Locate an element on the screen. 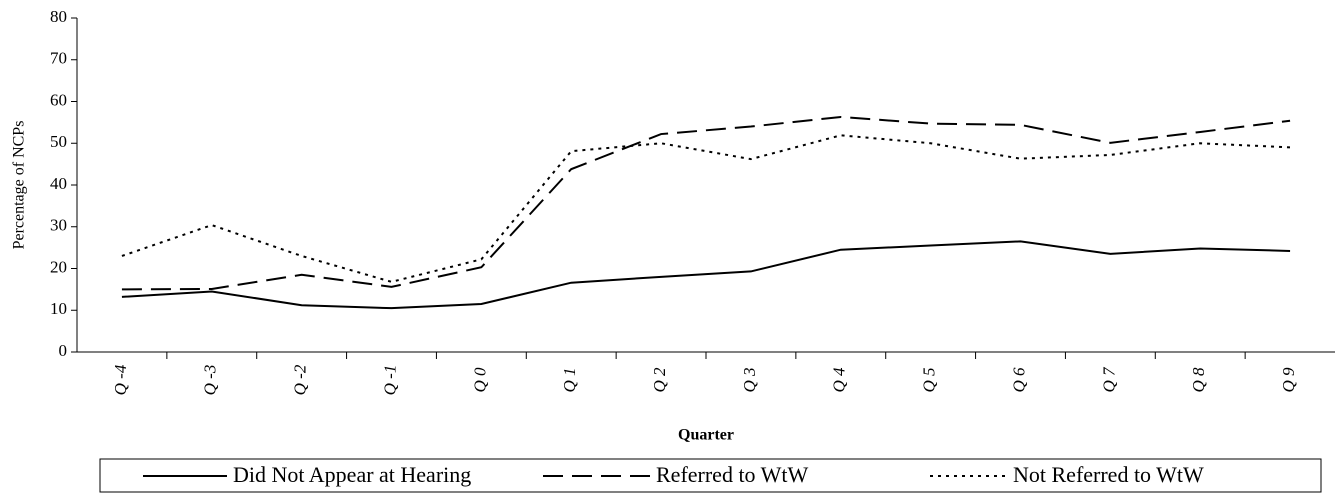  x-tick-label: Q 0 is located at coordinates (479, 380).